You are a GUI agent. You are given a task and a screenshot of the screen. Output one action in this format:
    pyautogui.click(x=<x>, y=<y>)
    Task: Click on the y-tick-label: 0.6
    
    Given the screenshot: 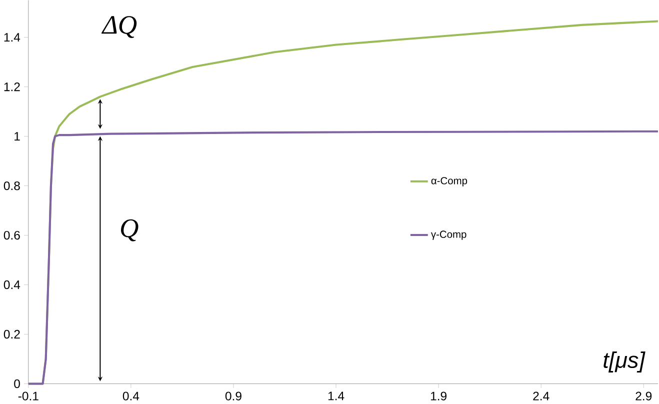 What is the action you would take?
    pyautogui.click(x=12, y=235)
    